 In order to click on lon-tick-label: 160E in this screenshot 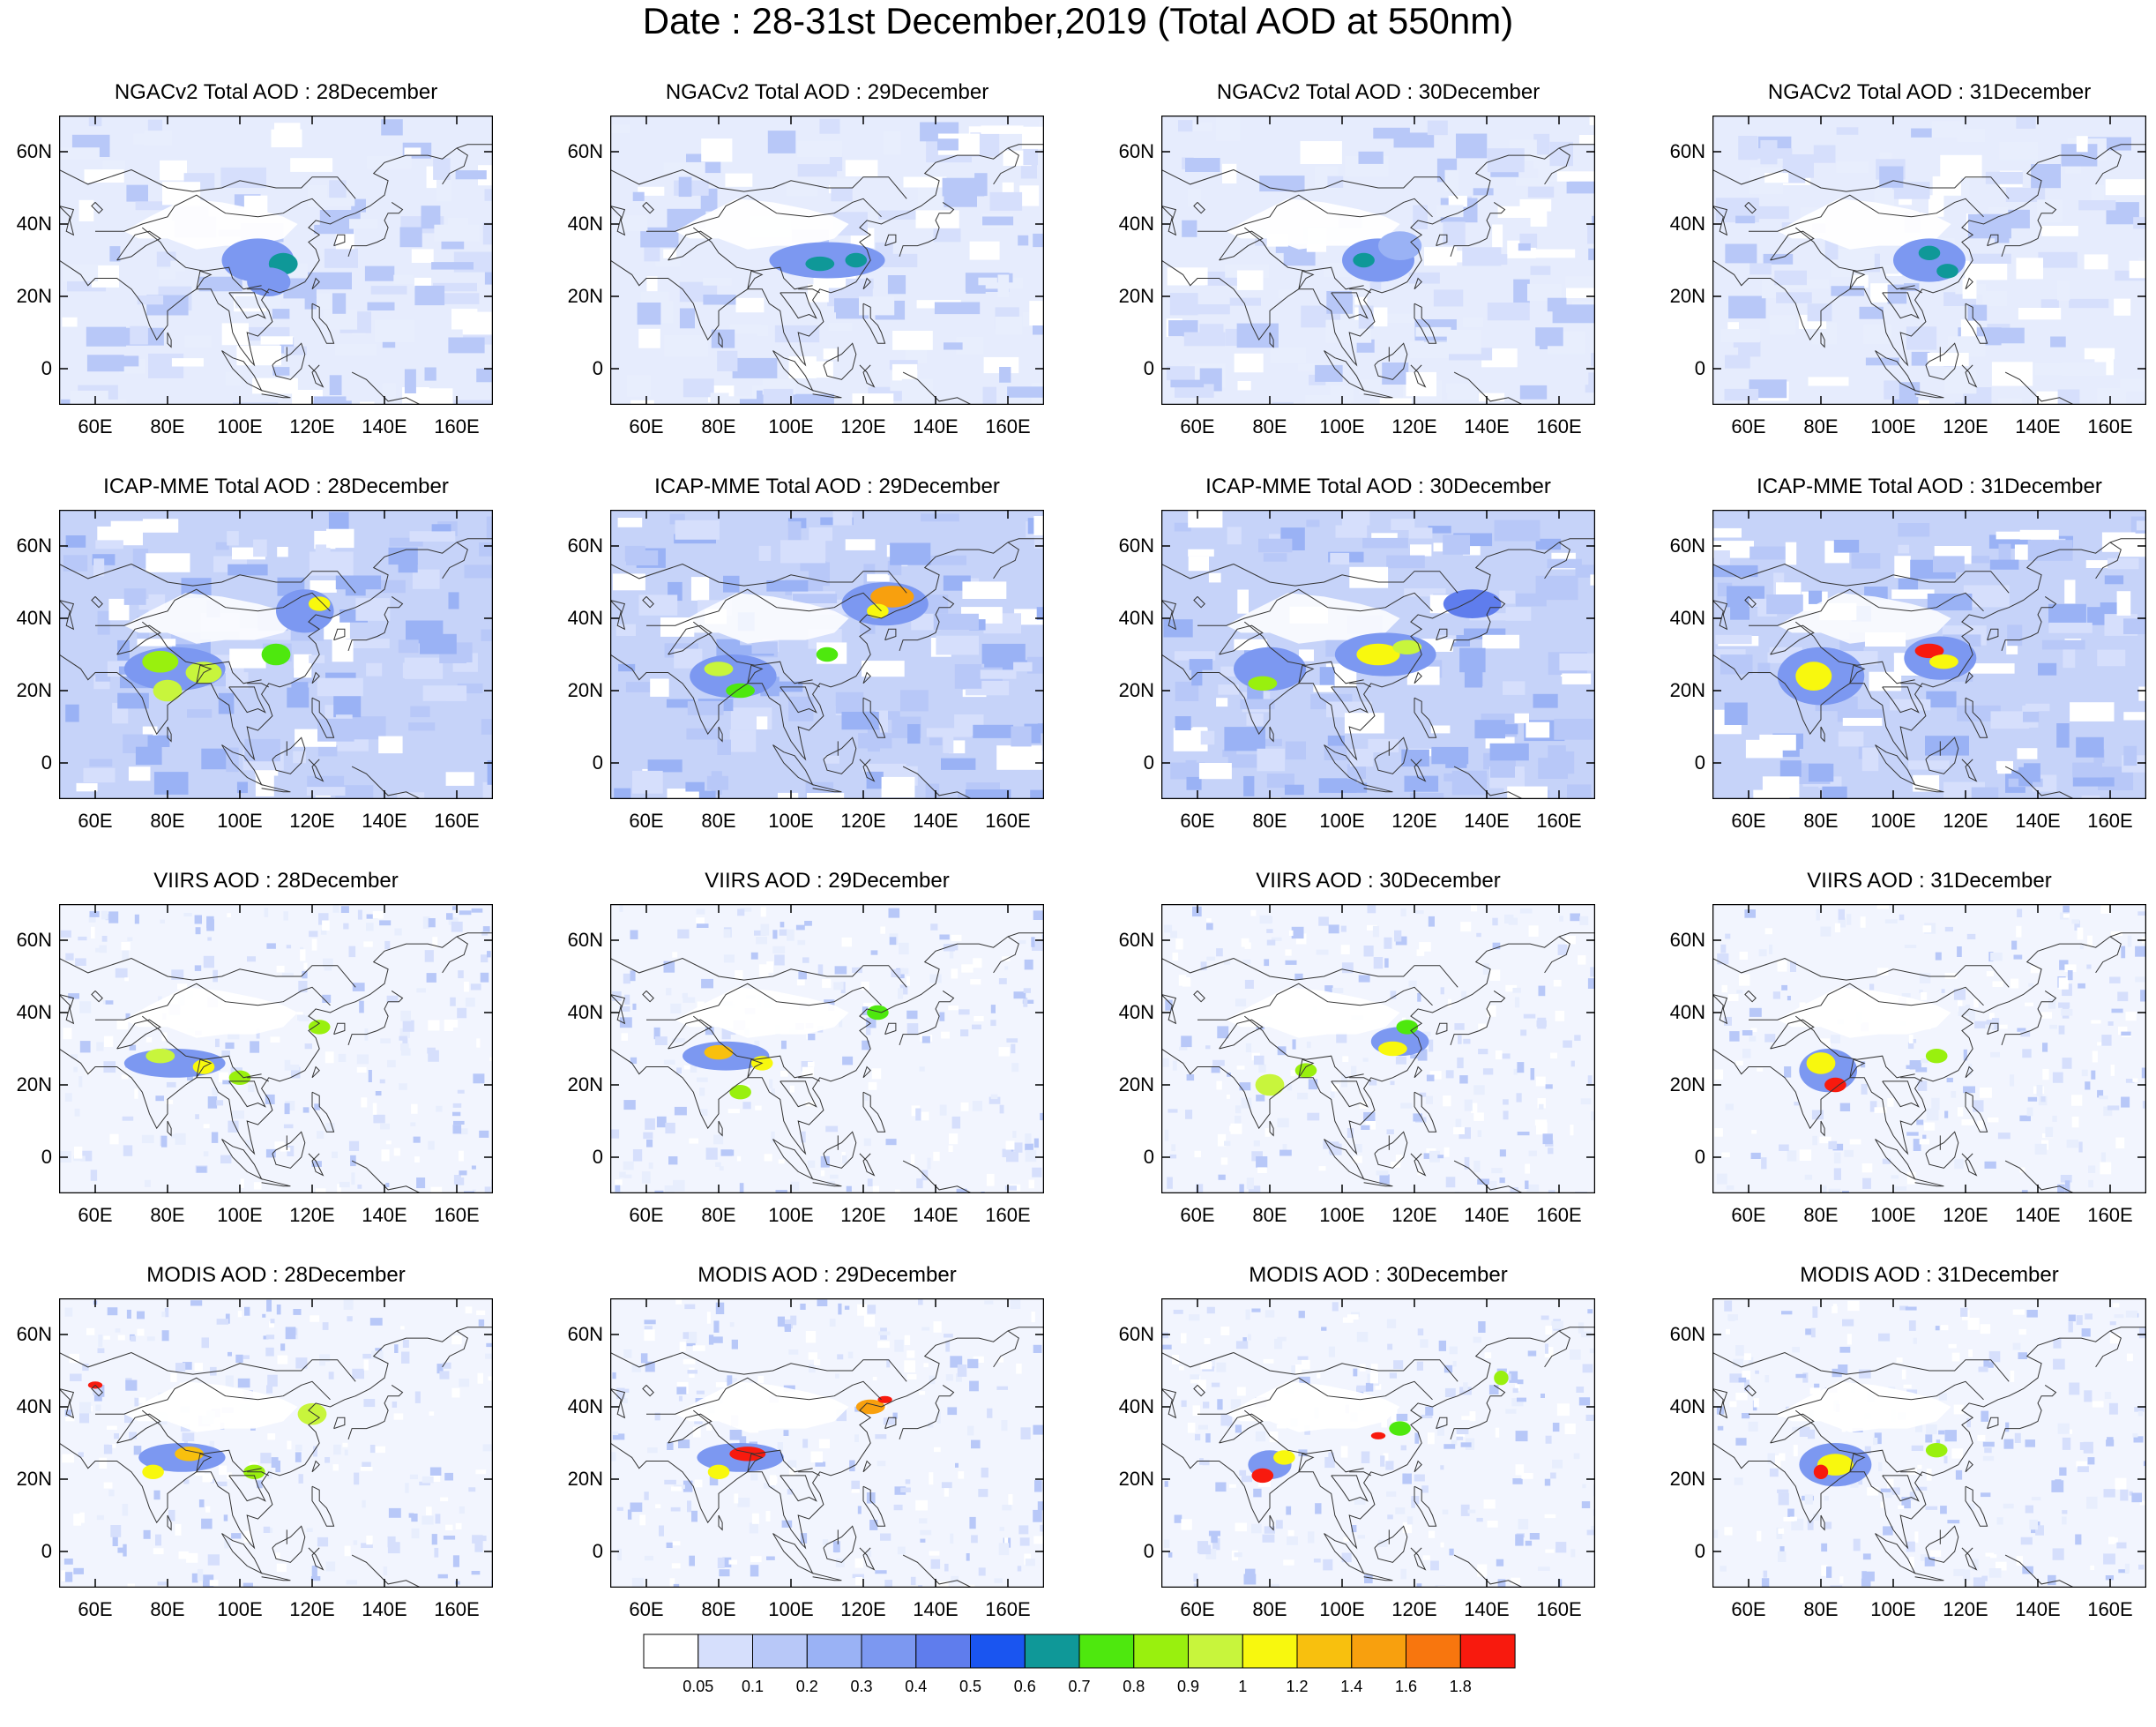, I will do `click(2110, 821)`.